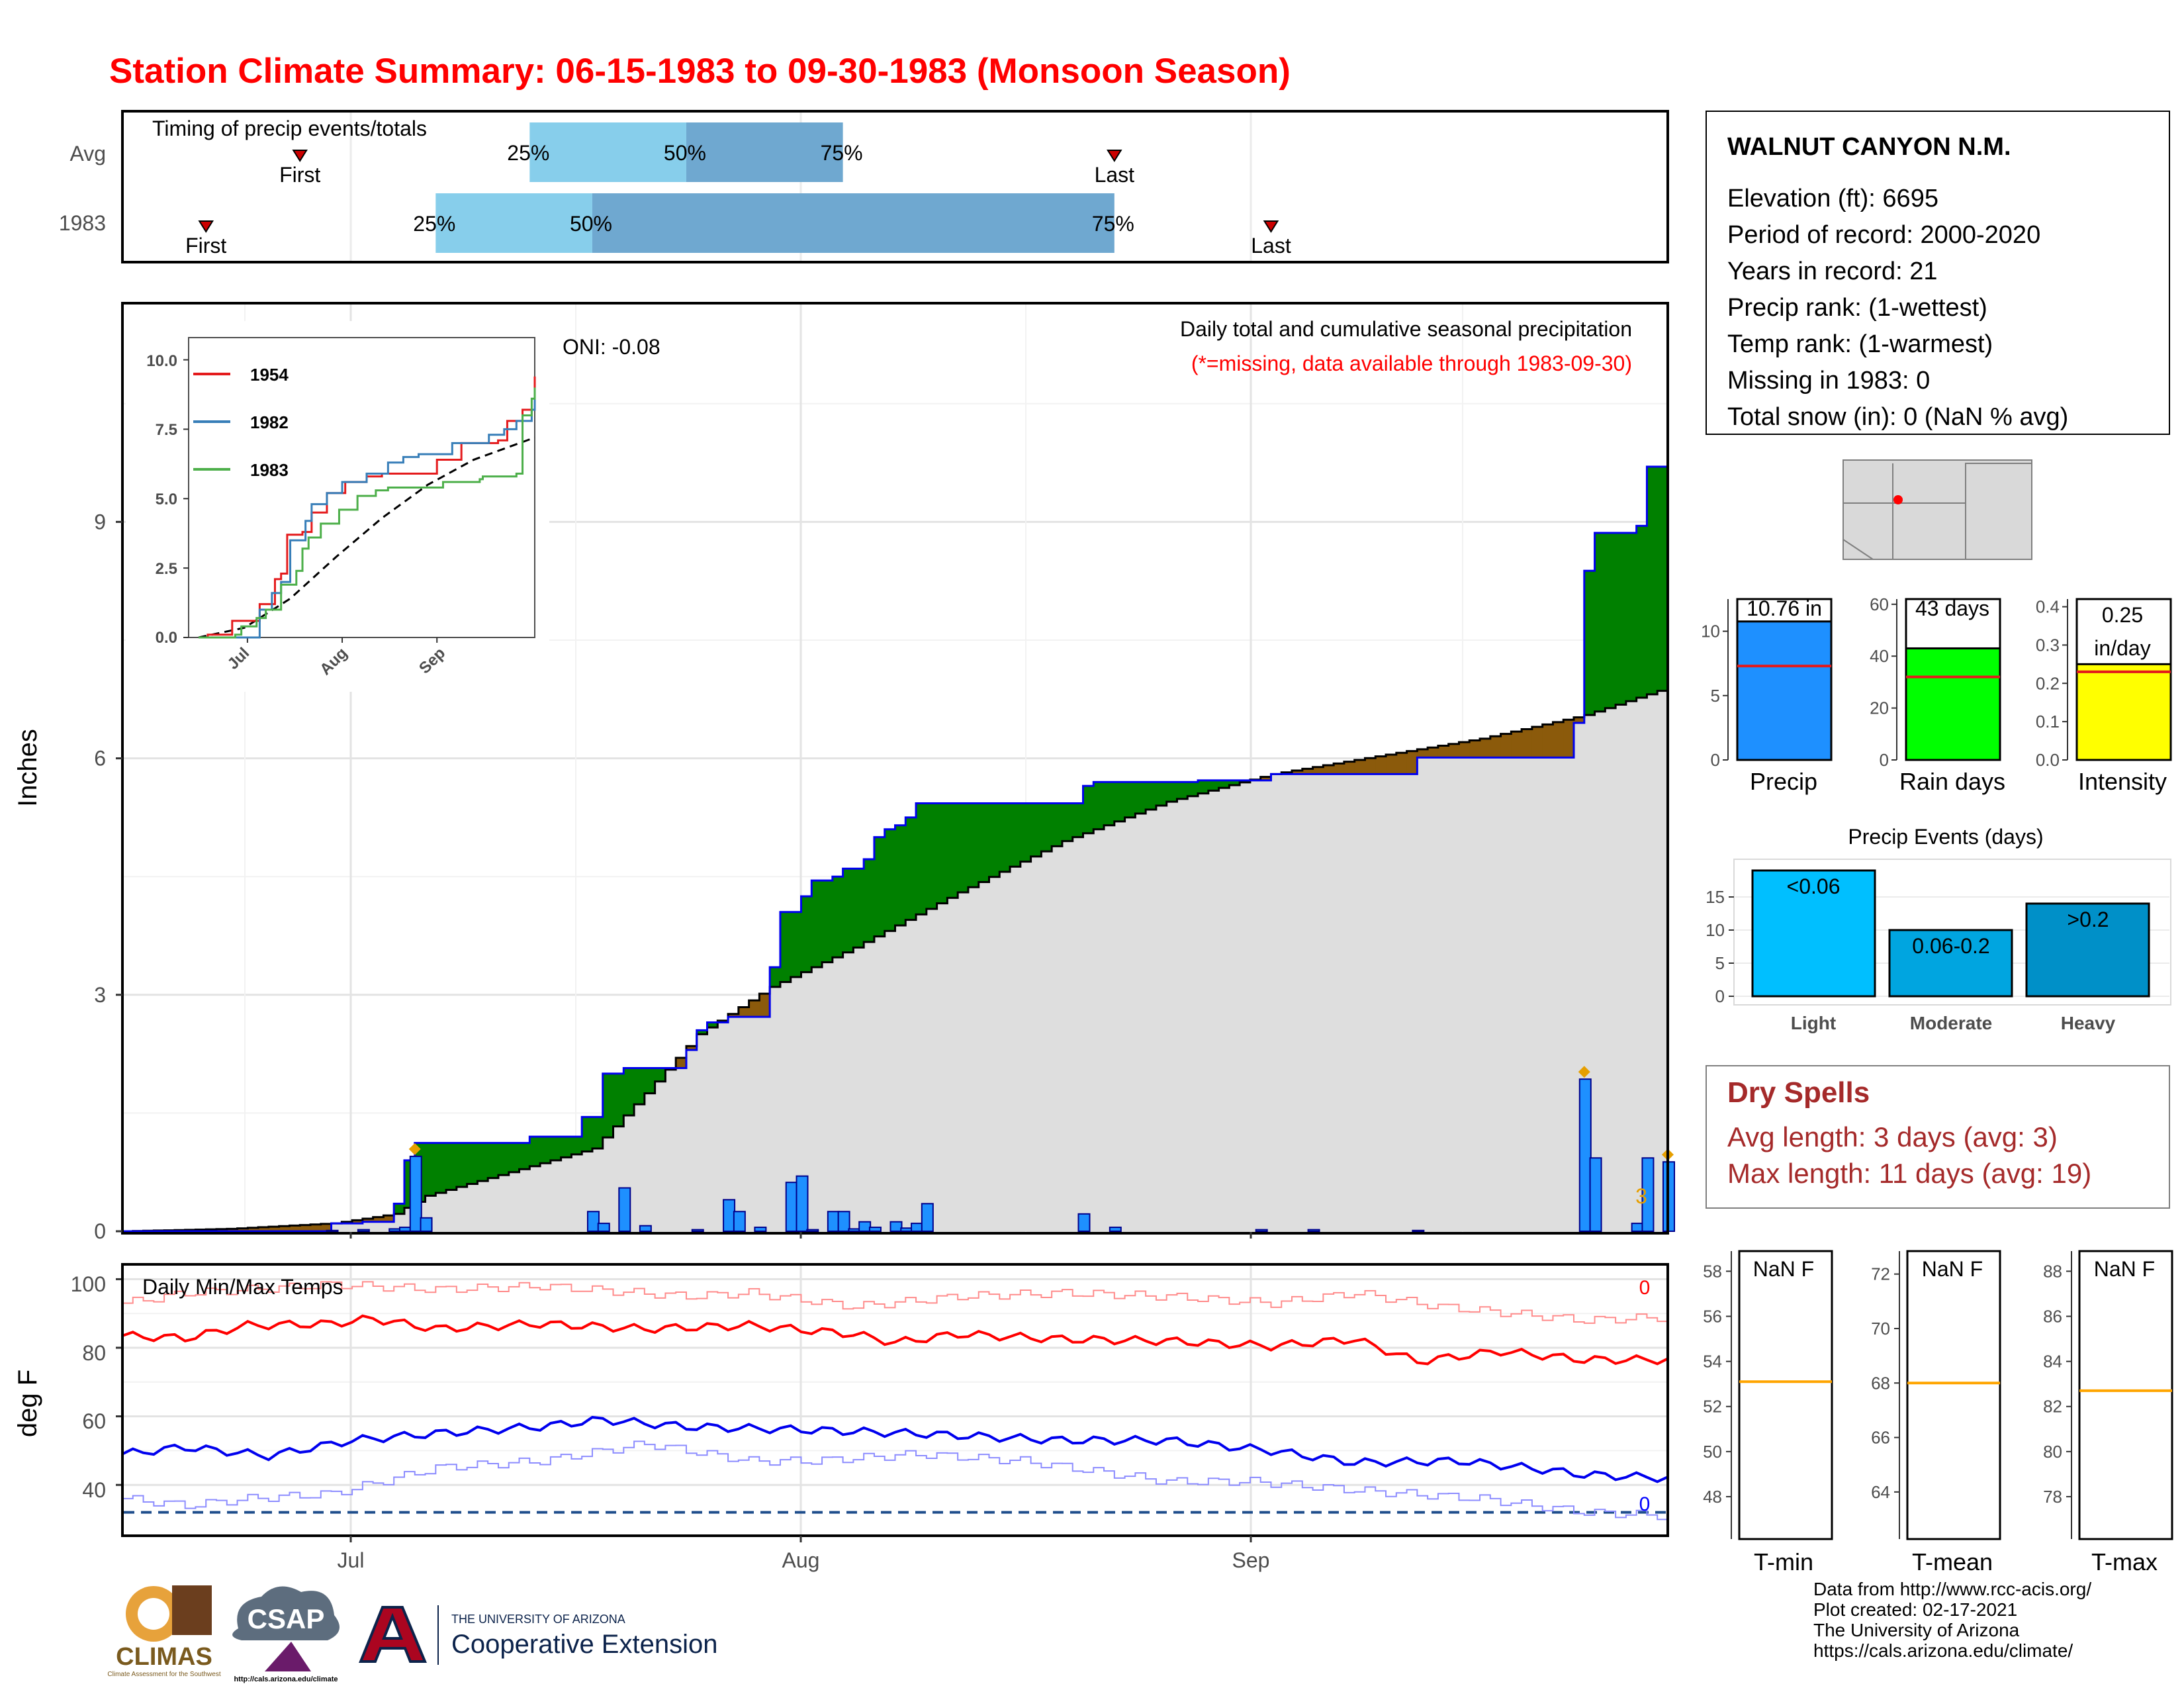 This screenshot has width=2184, height=1688. Describe the element at coordinates (1832, 271) in the screenshot. I see `station-line-2: Years in record: 21` at that location.